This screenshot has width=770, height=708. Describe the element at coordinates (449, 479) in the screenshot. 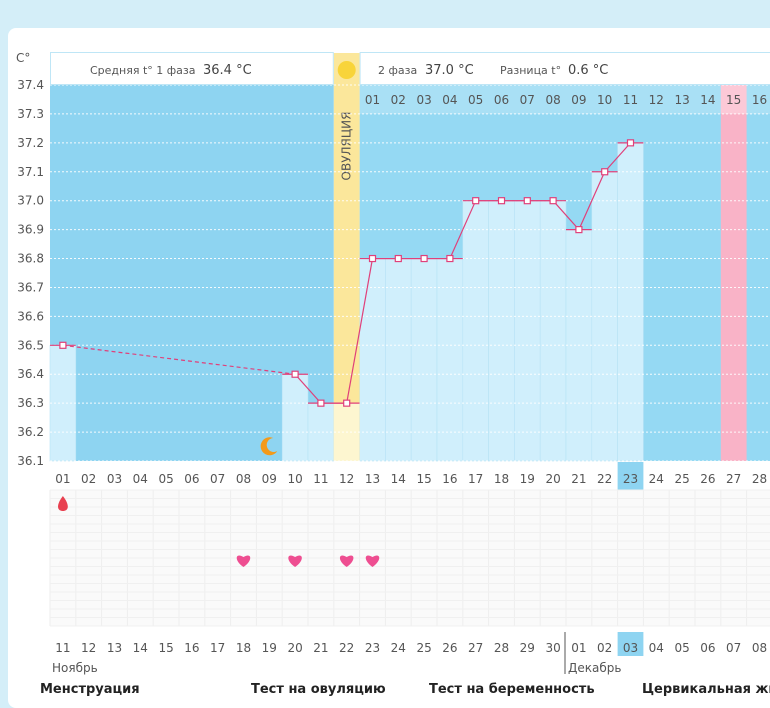

I see `cycle-day-label: 16` at that location.